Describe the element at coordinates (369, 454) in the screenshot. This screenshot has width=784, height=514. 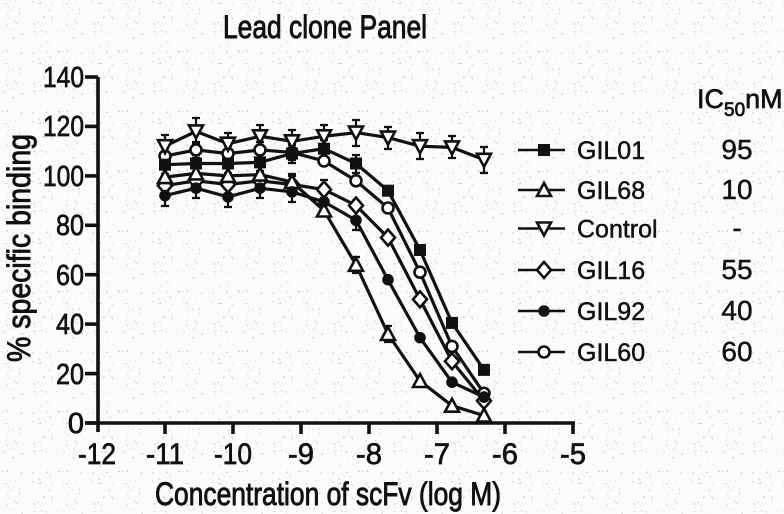
I see `svg-text: -8` at that location.